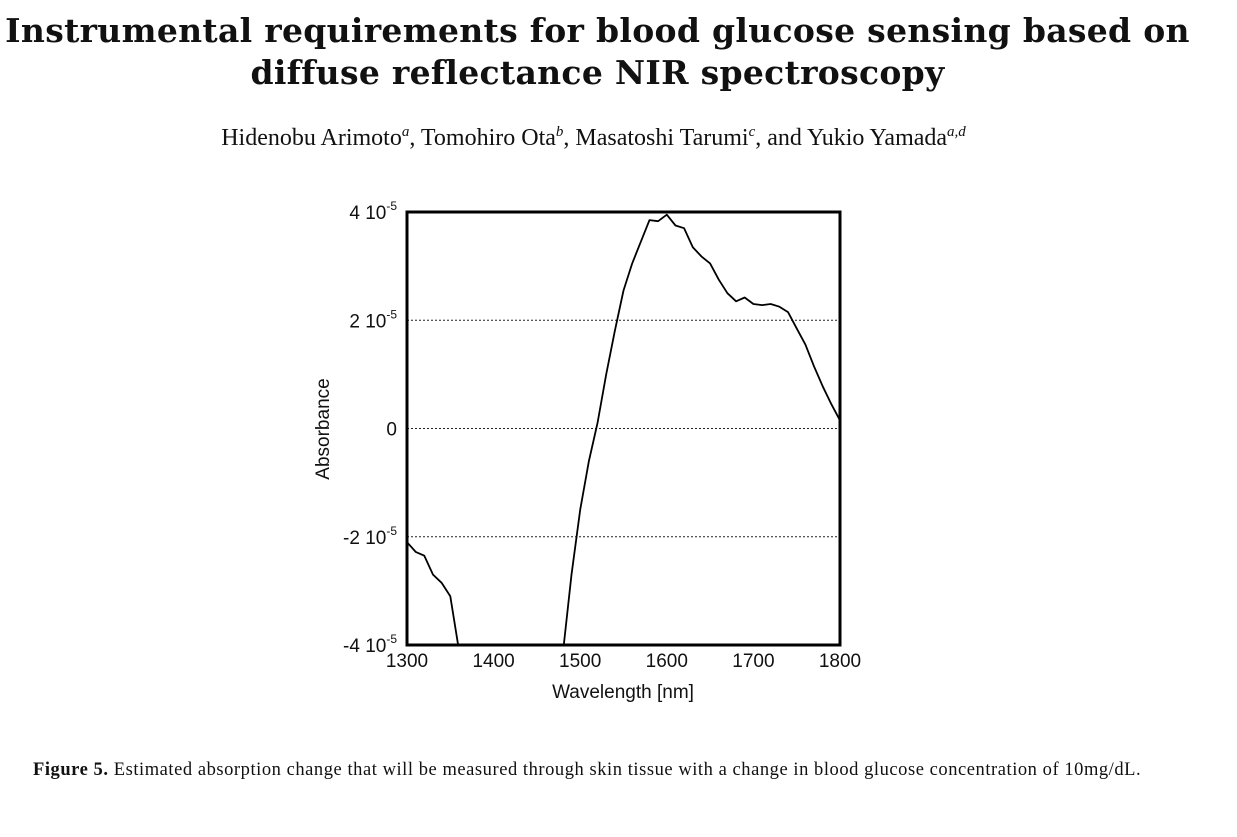 Image resolution: width=1237 pixels, height=837 pixels. What do you see at coordinates (407, 661) in the screenshot?
I see `x-tick-label: 1300` at bounding box center [407, 661].